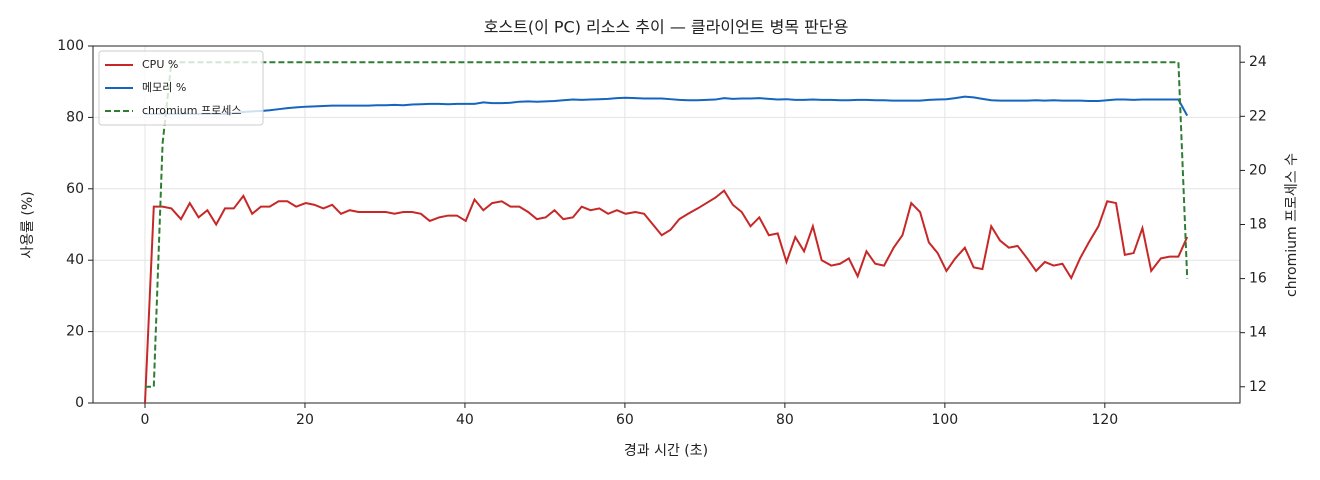  Describe the element at coordinates (1258, 116) in the screenshot. I see `y2-tick-label: 22` at that location.